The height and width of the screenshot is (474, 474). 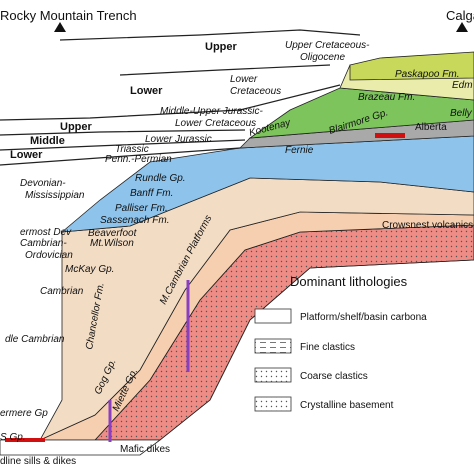 I want to click on legend-item: Crystalline basement, so click(x=347, y=405).